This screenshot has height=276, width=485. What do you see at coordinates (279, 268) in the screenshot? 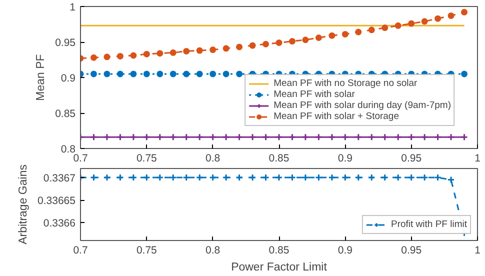
I see `x-axis-title: Power Factor Limit` at bounding box center [279, 268].